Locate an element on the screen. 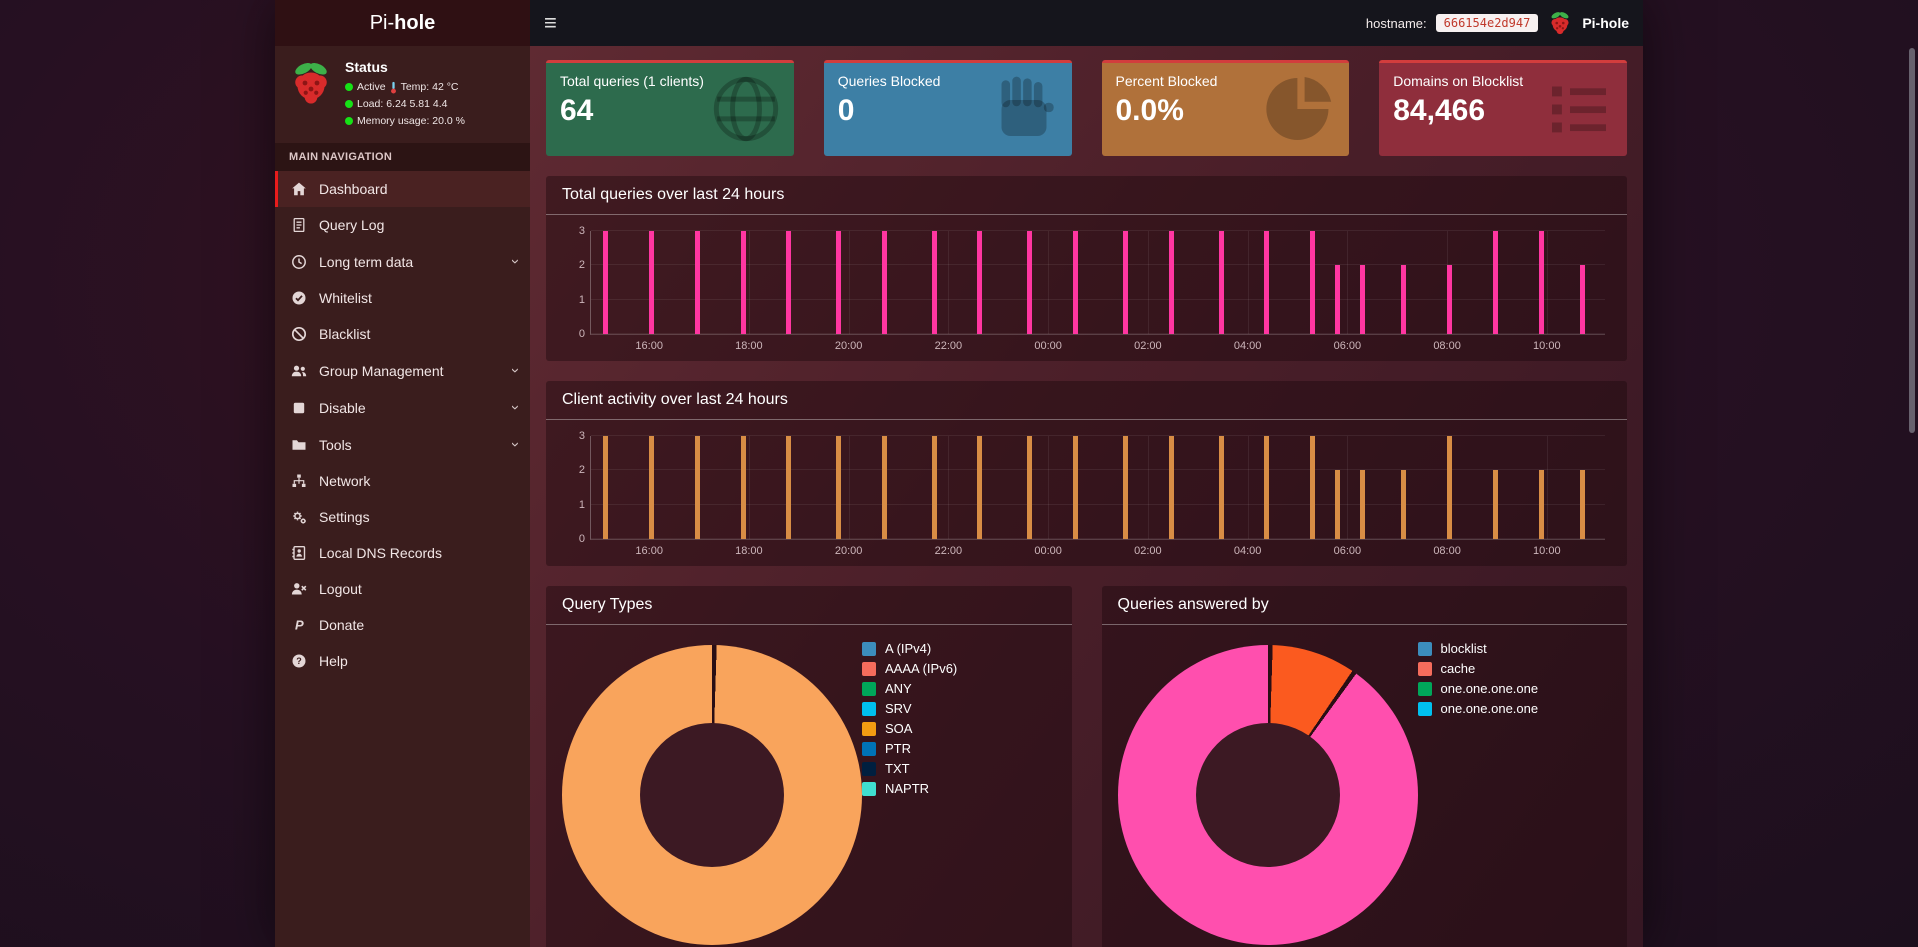 The image size is (1918, 947). y-axis-label: 1 is located at coordinates (581, 504).